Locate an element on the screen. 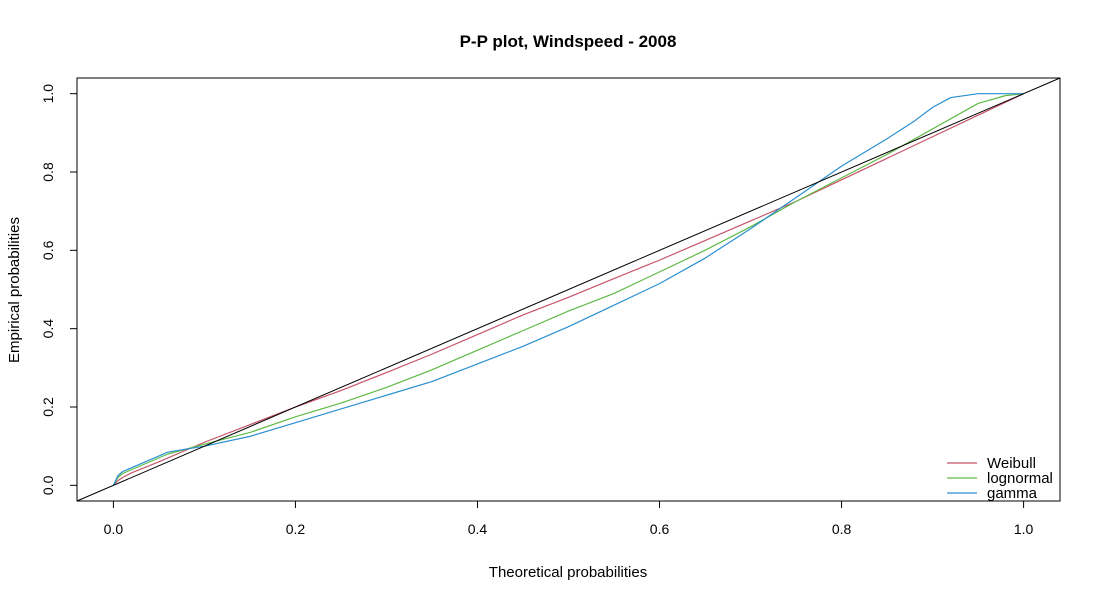  legend-label: lognormal is located at coordinates (1020, 478).